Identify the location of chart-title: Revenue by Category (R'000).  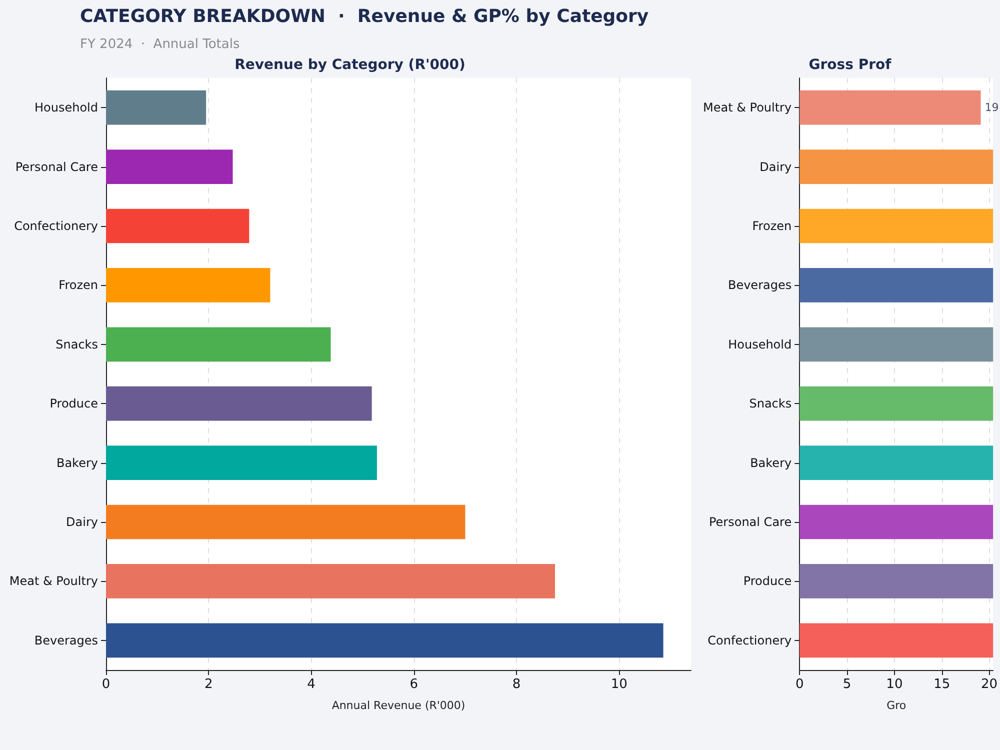
(350, 65).